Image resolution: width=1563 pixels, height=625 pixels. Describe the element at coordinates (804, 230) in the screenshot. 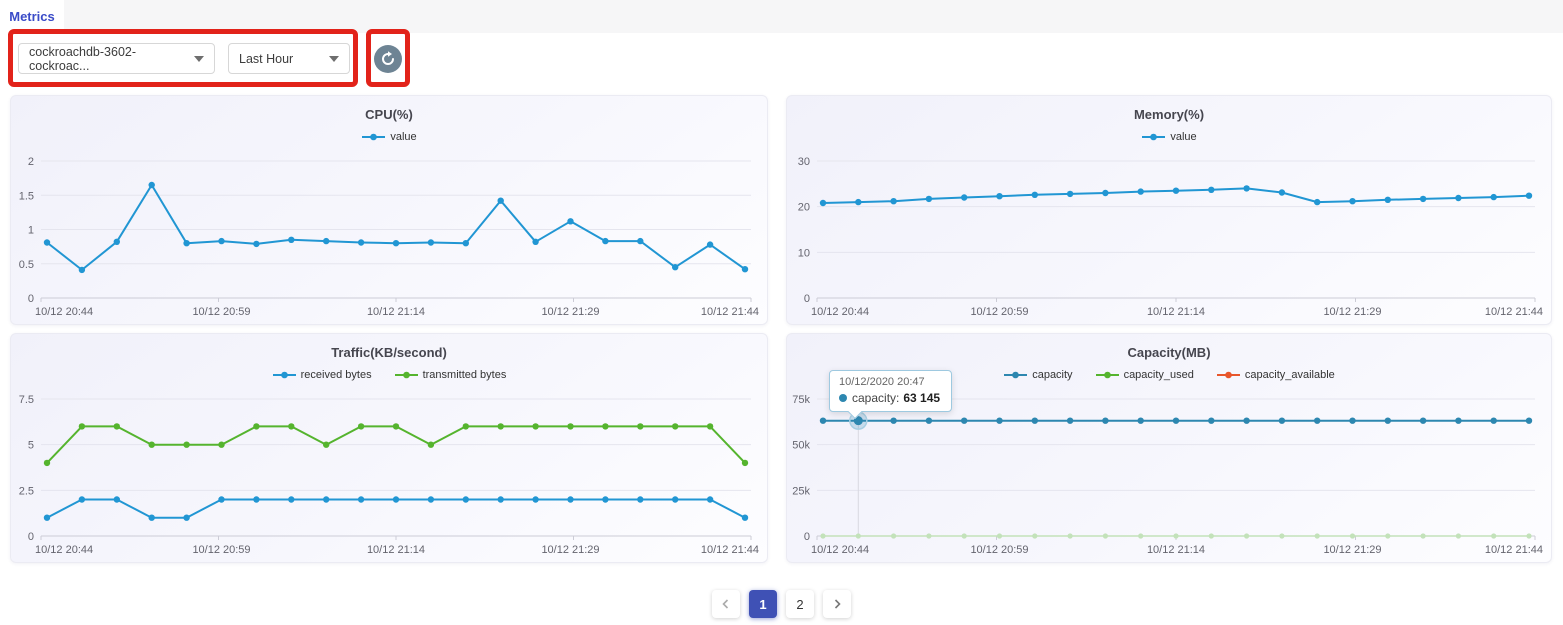

I see `y-axis-labels: 0 10 20 30` at that location.